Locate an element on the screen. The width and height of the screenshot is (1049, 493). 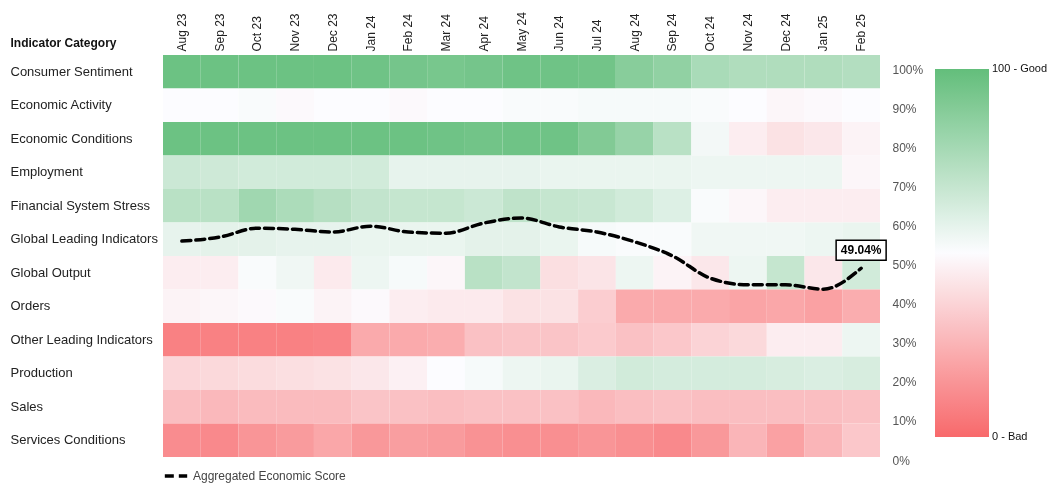
y2-tick-label: 0% is located at coordinates (901, 460).